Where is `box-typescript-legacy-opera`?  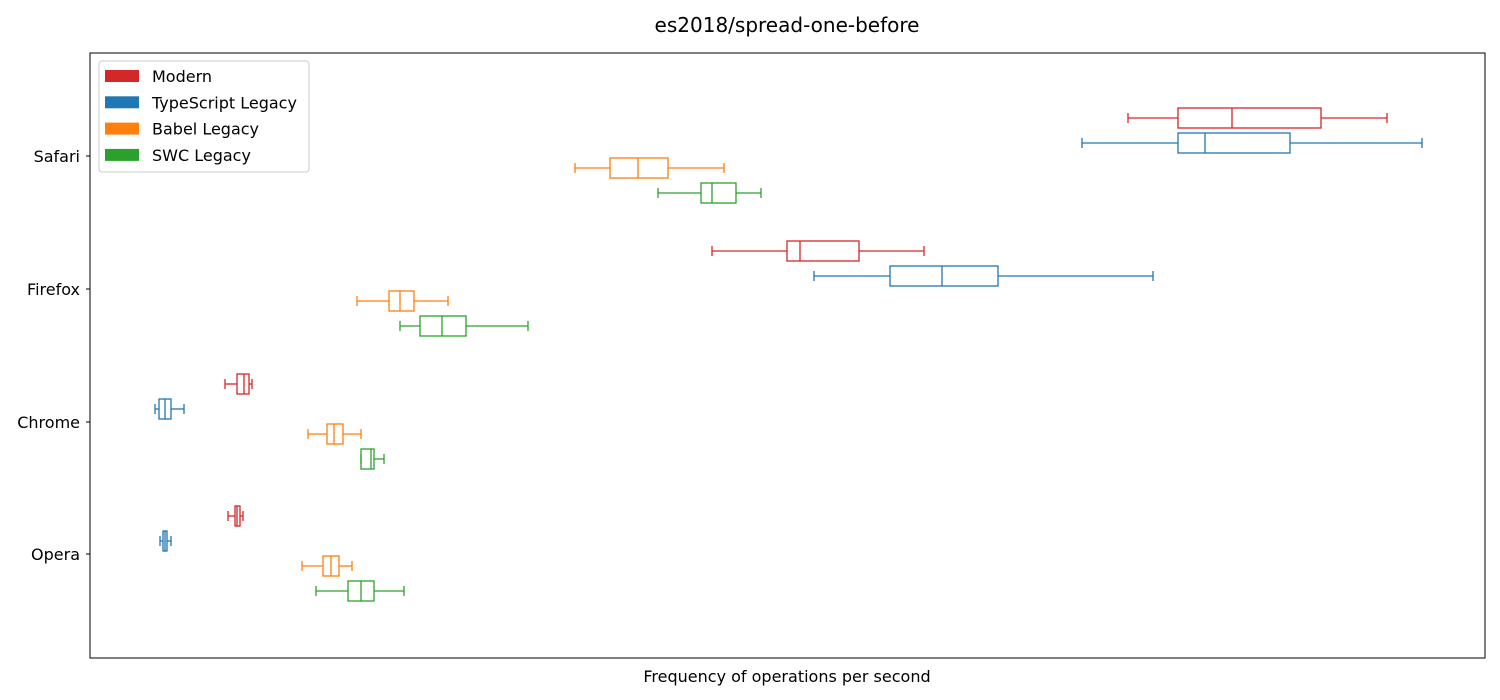
box-typescript-legacy-opera is located at coordinates (165, 541).